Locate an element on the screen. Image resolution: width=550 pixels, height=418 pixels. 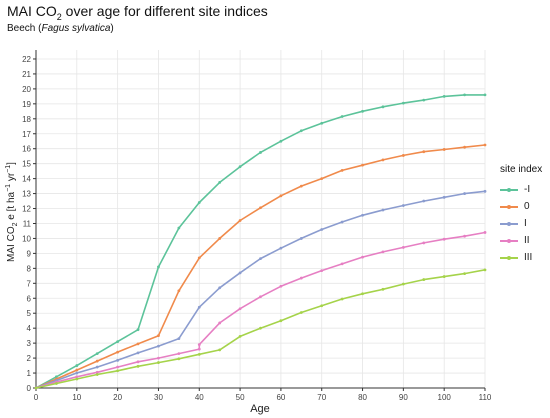
x-axis-label: Age is located at coordinates (260, 409).